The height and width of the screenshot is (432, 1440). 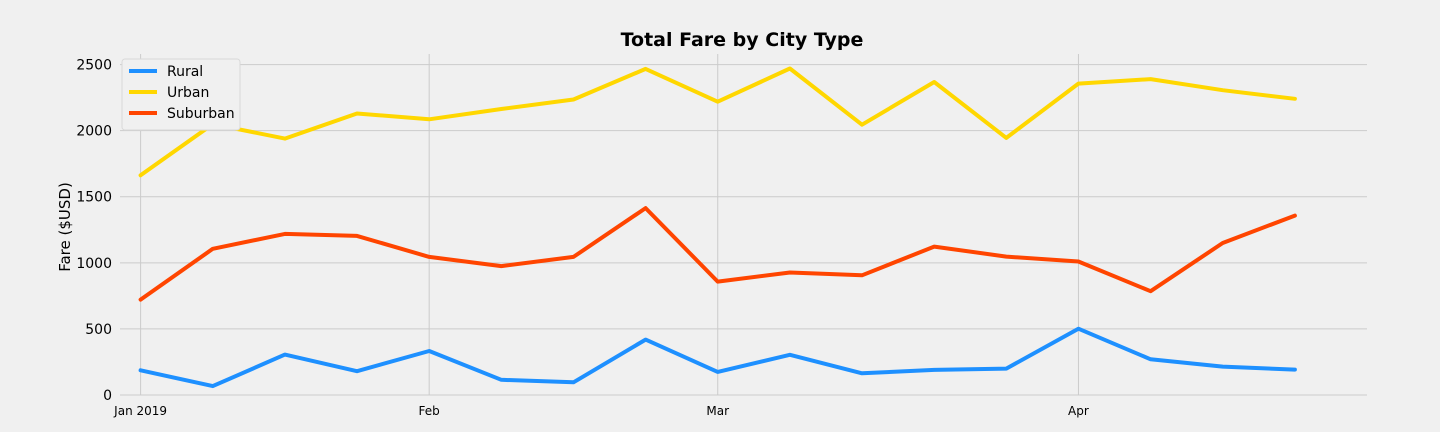 I want to click on y-tick-label: 500, so click(x=98, y=330).